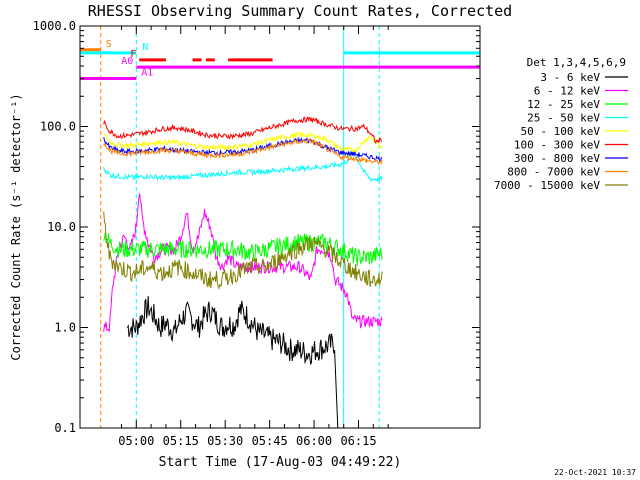  I want to click on series-line-25-50-kev, so click(243, 166).